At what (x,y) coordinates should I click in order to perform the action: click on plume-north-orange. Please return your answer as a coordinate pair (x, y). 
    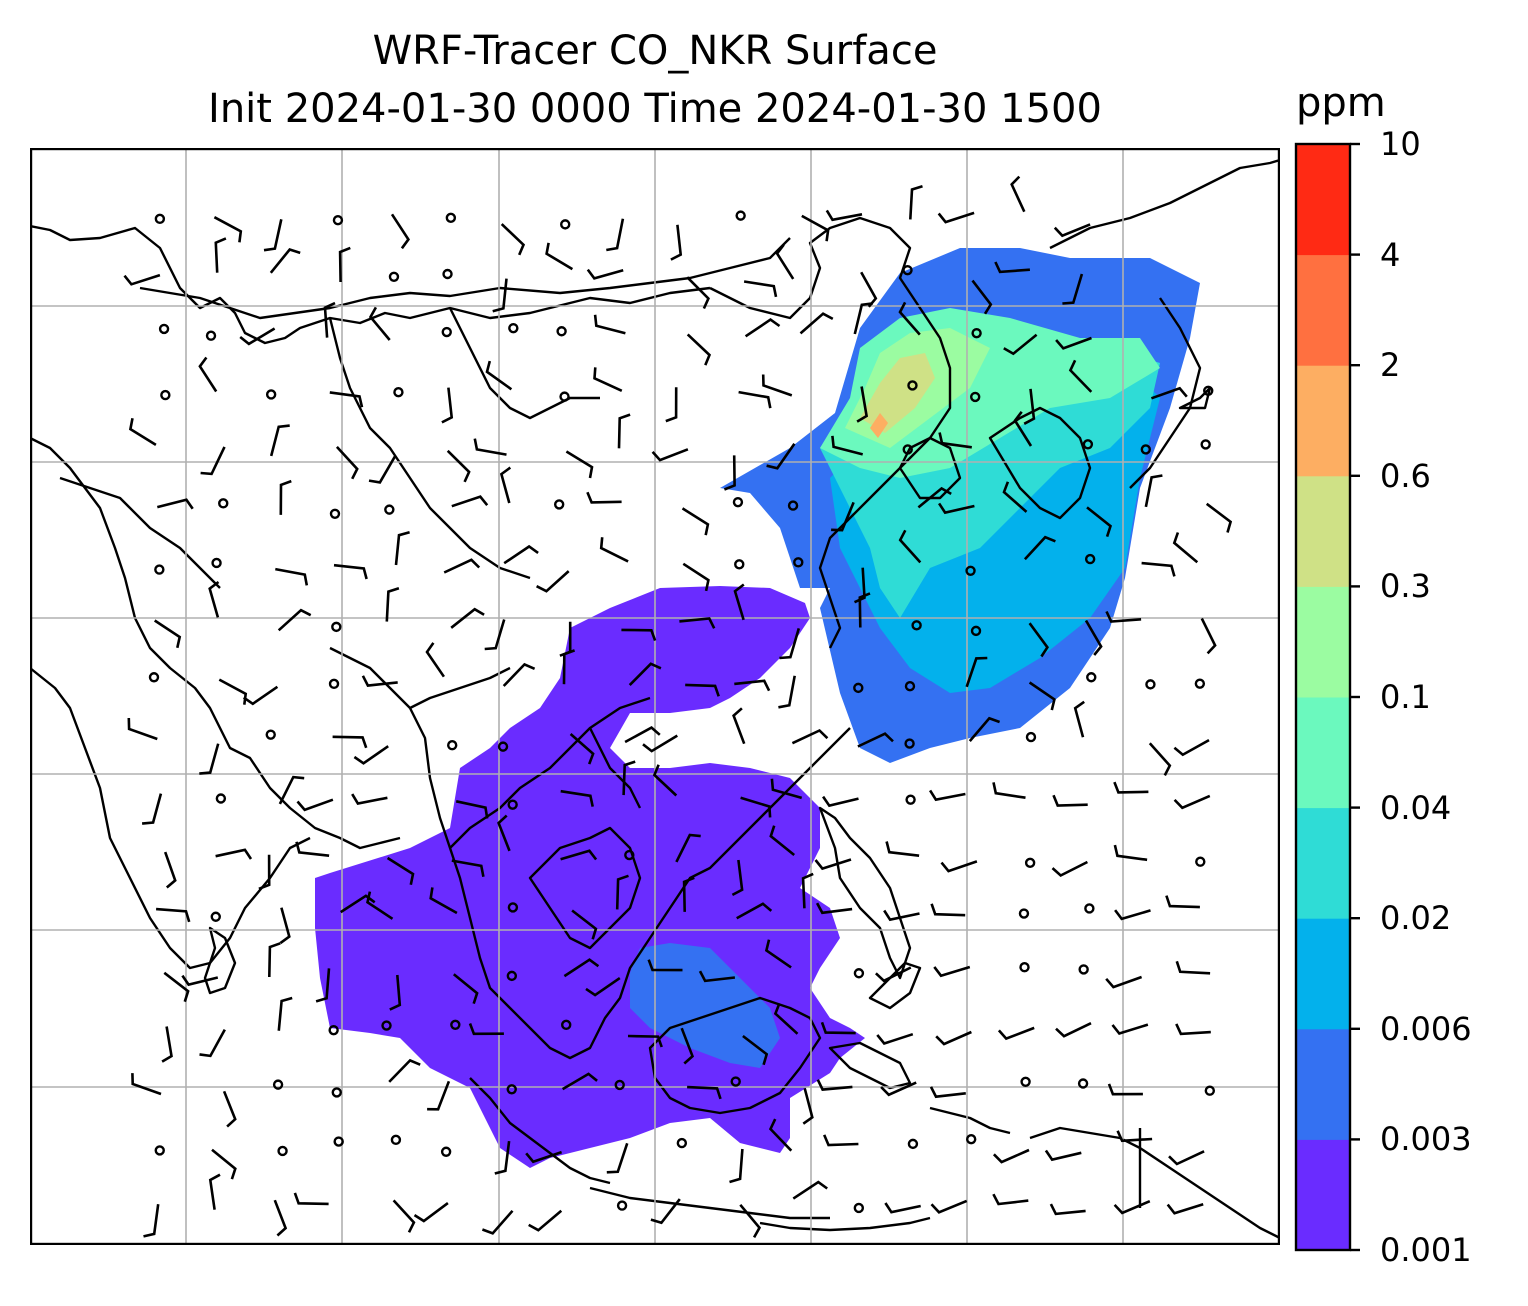
    Looking at the image, I should click on (879, 425).